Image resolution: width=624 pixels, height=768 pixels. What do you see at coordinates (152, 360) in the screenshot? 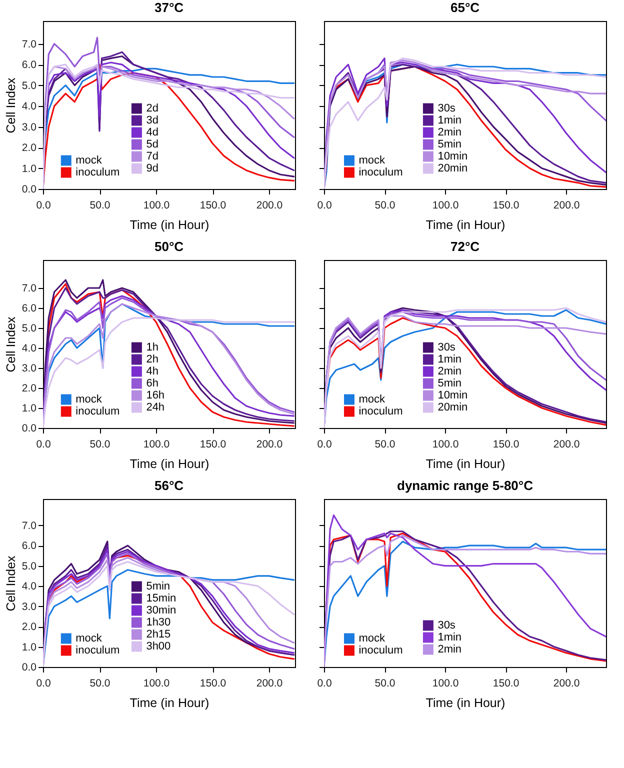
I see `legend-label: 2h` at bounding box center [152, 360].